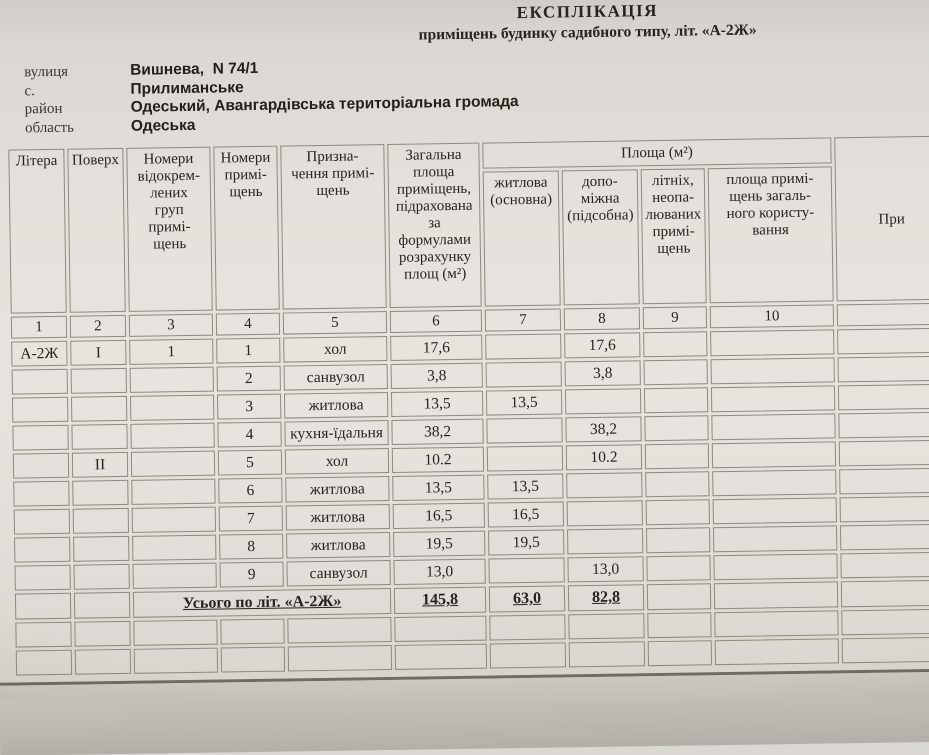 The width and height of the screenshot is (929, 755). Describe the element at coordinates (333, 227) in the screenshot. I see `header-purpose: Призна- чення примі- щень` at that location.